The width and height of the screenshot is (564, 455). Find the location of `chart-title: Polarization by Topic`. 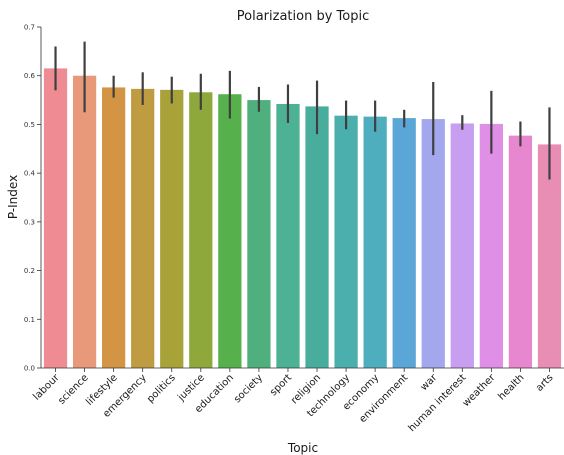

chart-title: Polarization by Topic is located at coordinates (303, 16).